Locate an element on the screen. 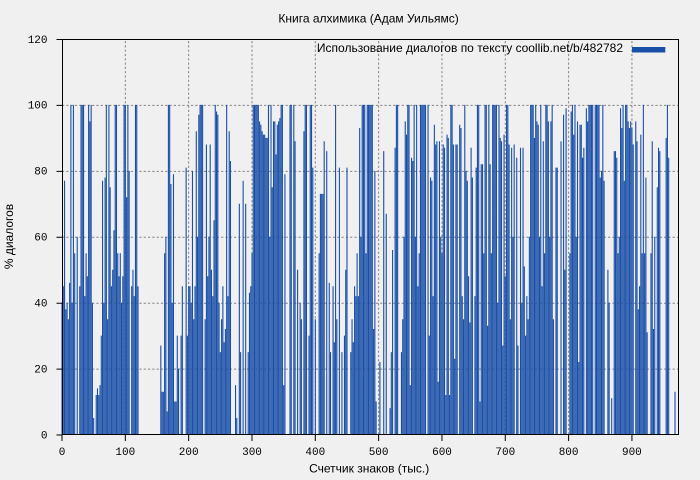  svg-text: 60 is located at coordinates (40, 239).